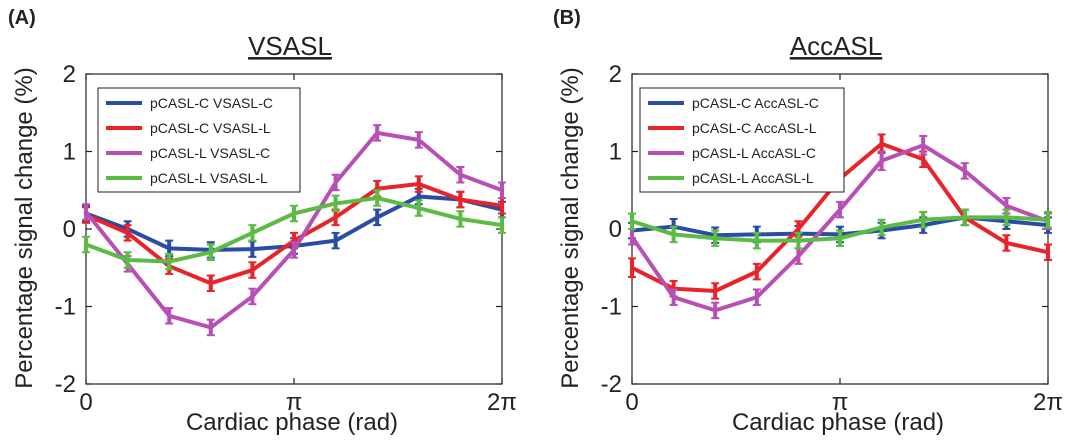 The image size is (1068, 447). Describe the element at coordinates (836, 46) in the screenshot. I see `panel-b-title: AccASL` at that location.